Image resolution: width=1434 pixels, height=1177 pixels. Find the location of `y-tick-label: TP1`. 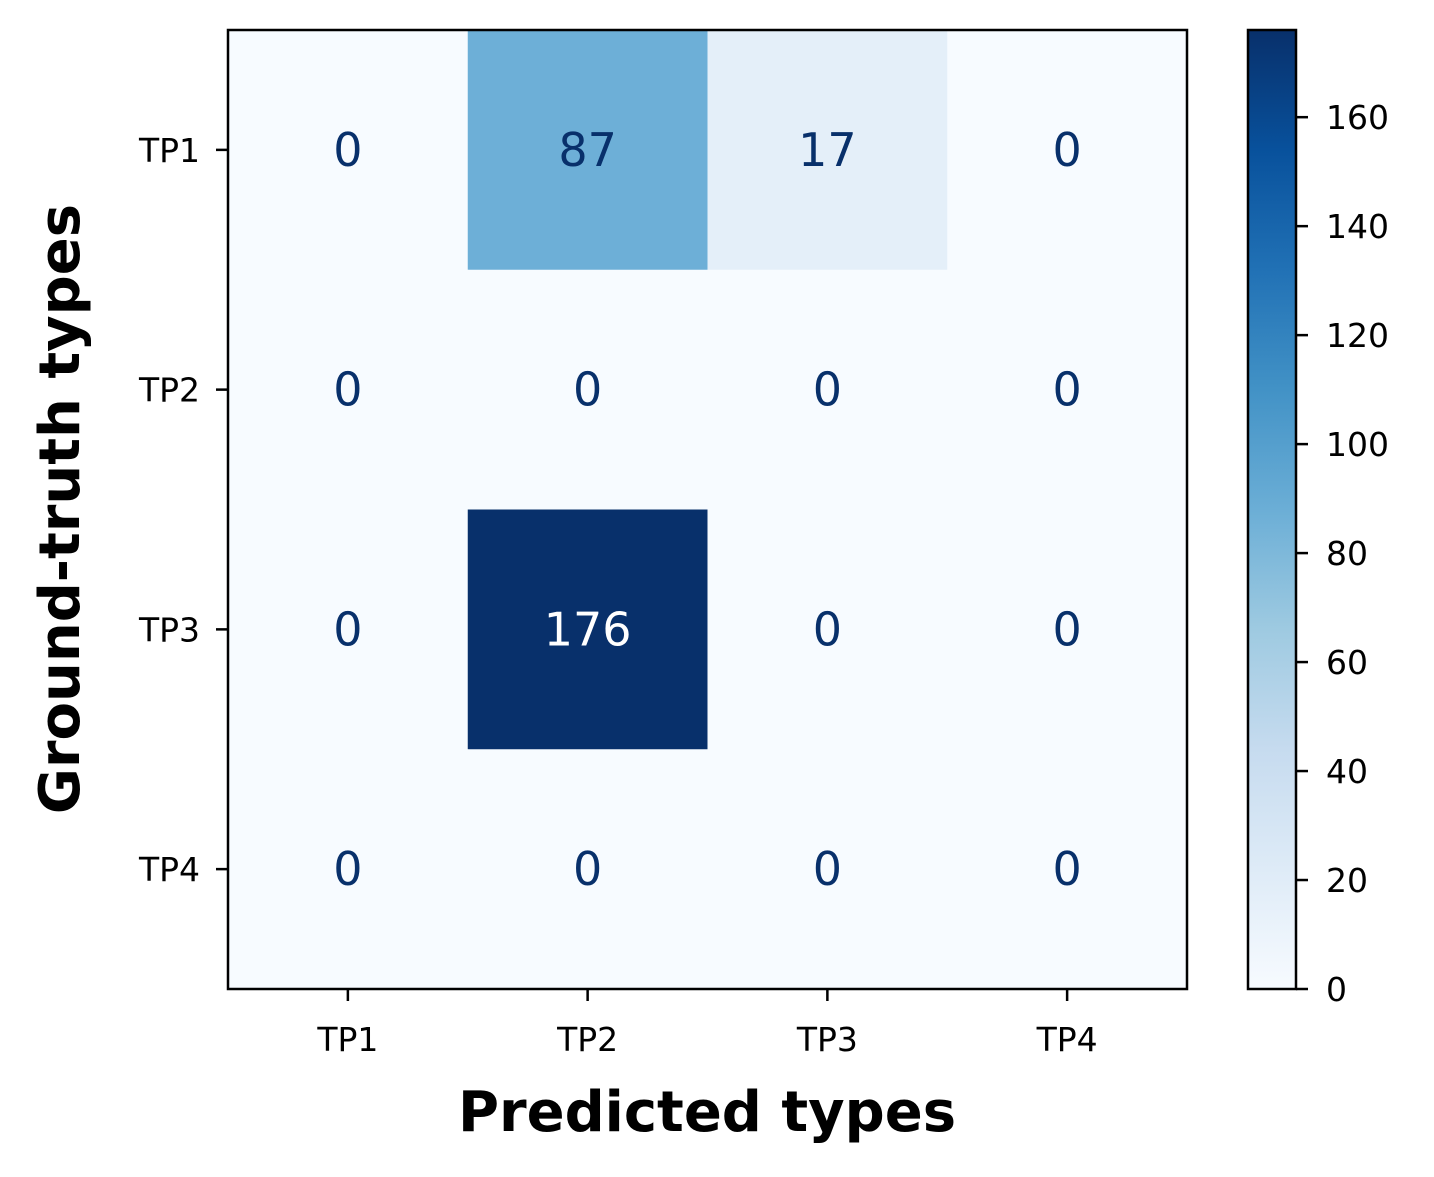

y-tick-label: TP1 is located at coordinates (169, 150).